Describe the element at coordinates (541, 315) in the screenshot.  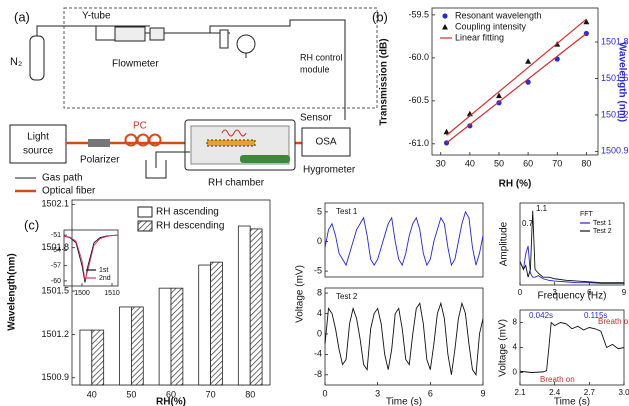
I see `annotation: 0.042s` at that location.